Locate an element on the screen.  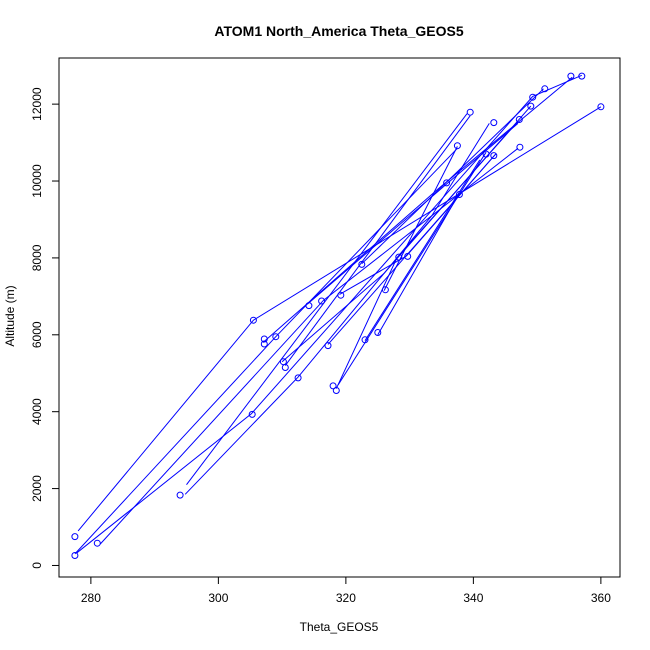
y-axis-label: Altitude (m) is located at coordinates (10, 315).